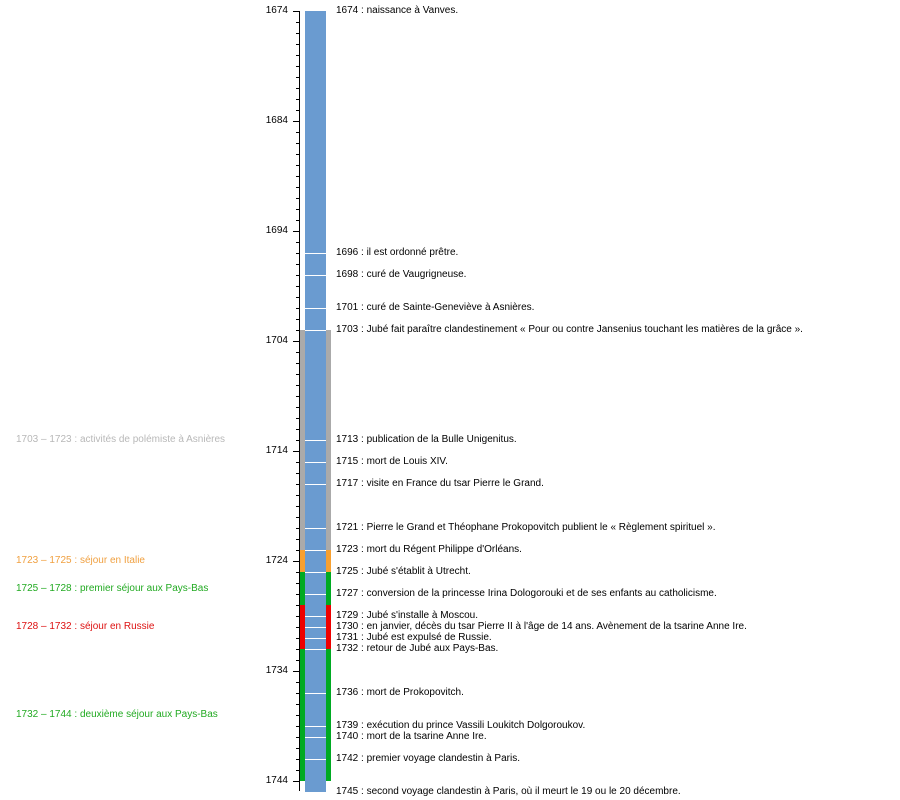  I want to click on period-label: 1728 – 1732 : séjour en Russie, so click(85, 626).